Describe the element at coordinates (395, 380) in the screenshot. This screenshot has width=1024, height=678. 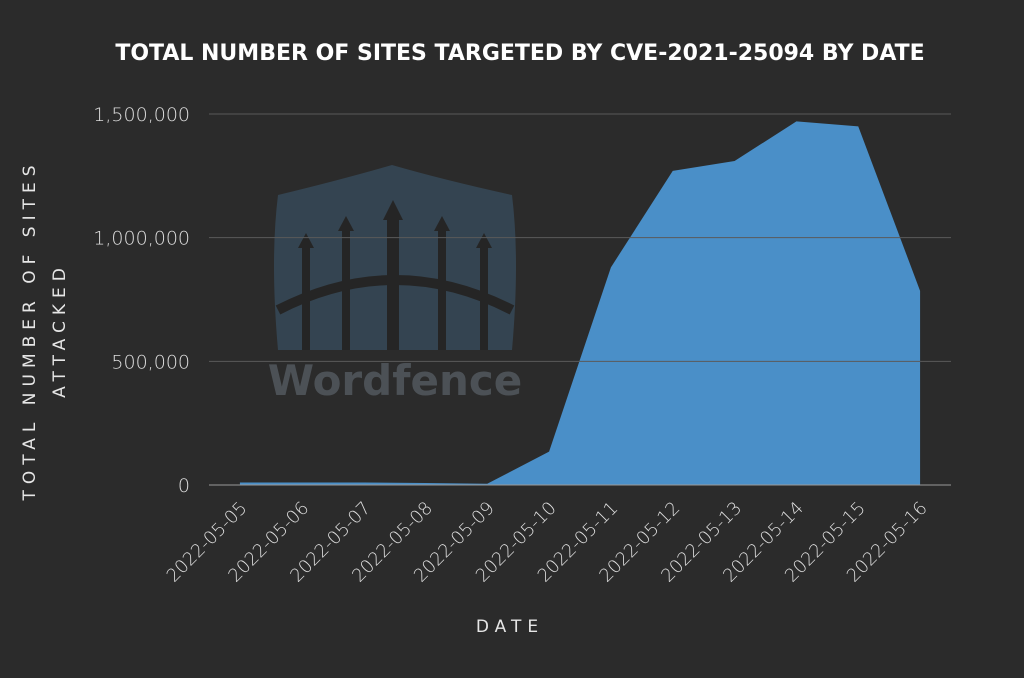
I see `watermark: Wordfence` at that location.